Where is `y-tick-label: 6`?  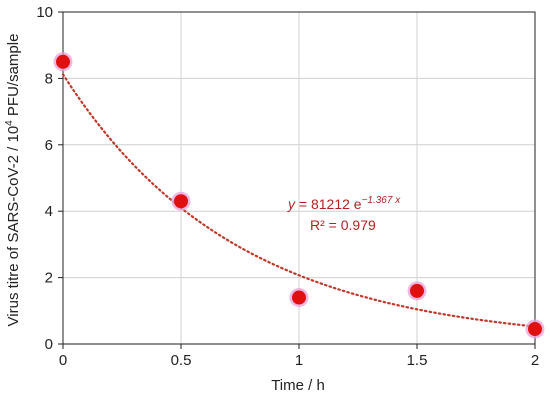
y-tick-label: 6 is located at coordinates (49, 145).